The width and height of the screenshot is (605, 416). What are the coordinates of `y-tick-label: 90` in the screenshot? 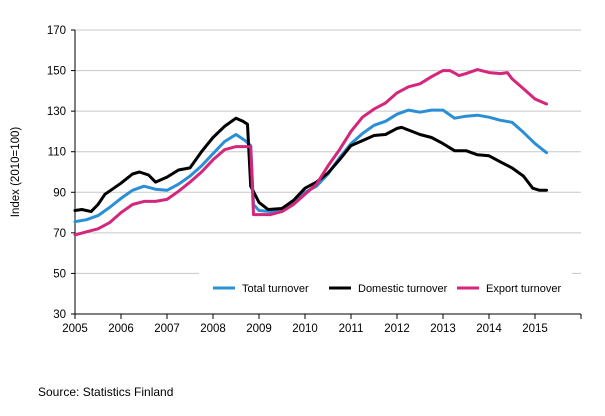 It's located at (59, 193).